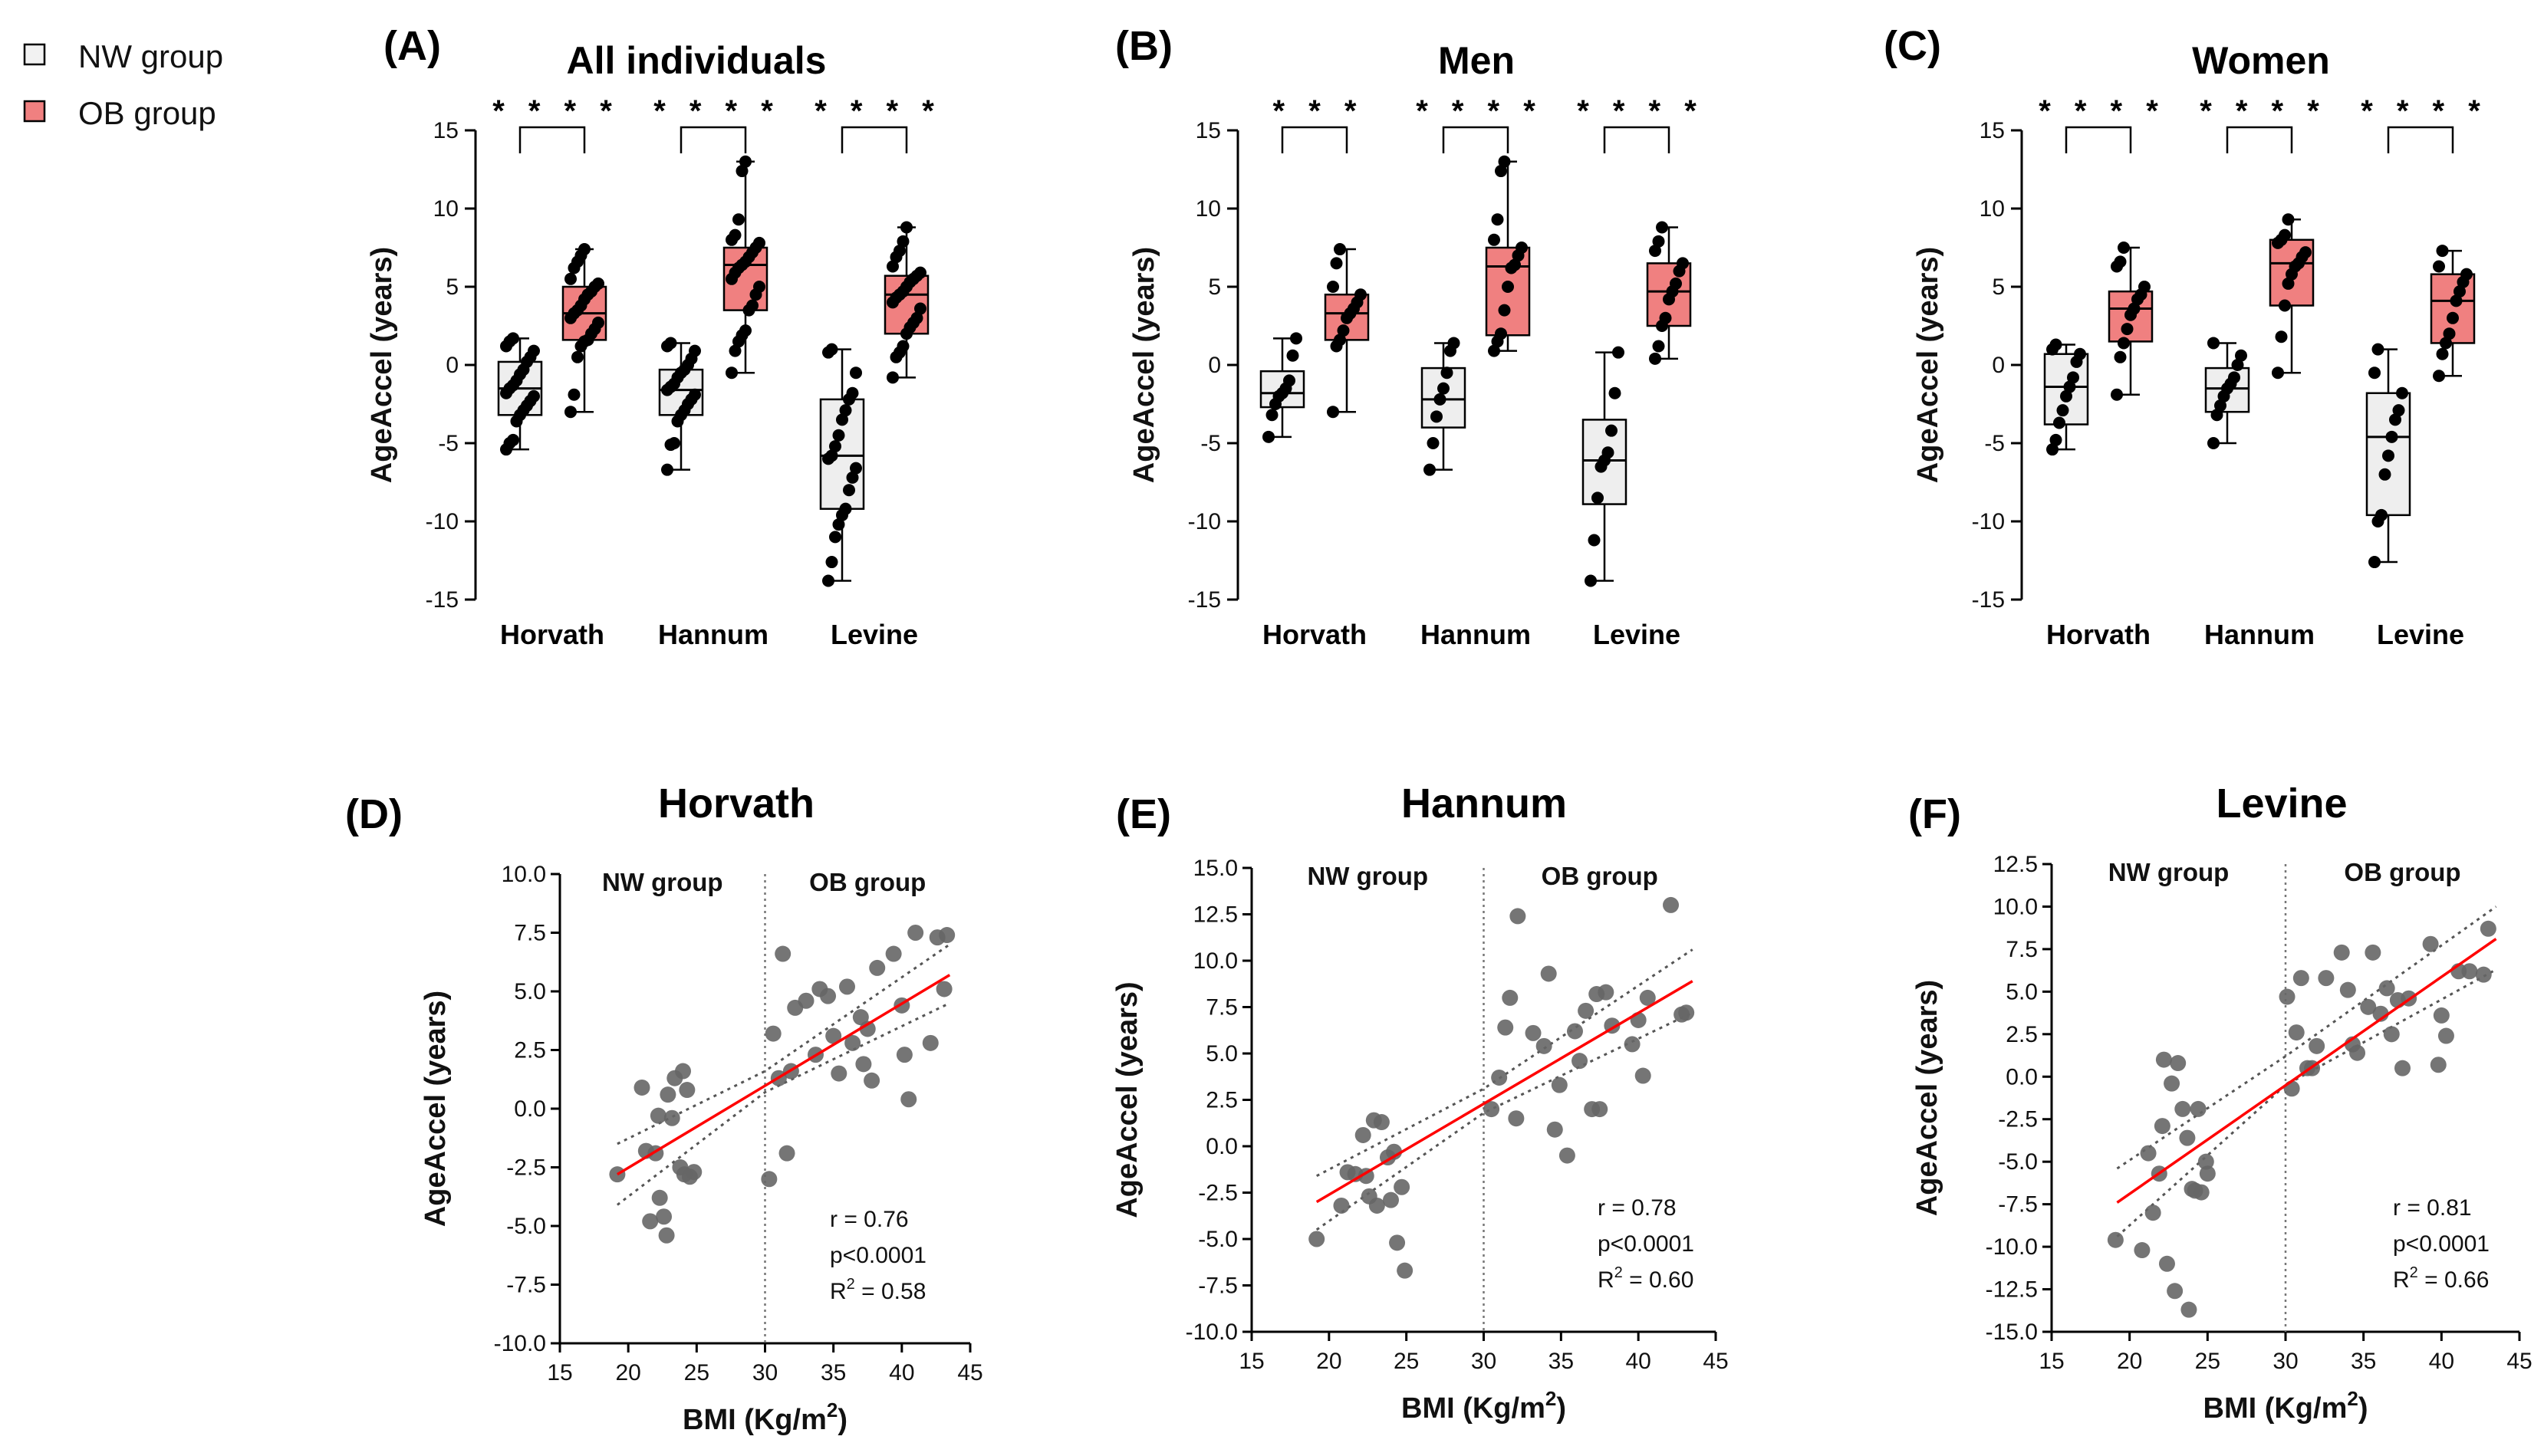 The image size is (2544, 1456). I want to click on x-tick-label: 30, so click(1484, 1361).